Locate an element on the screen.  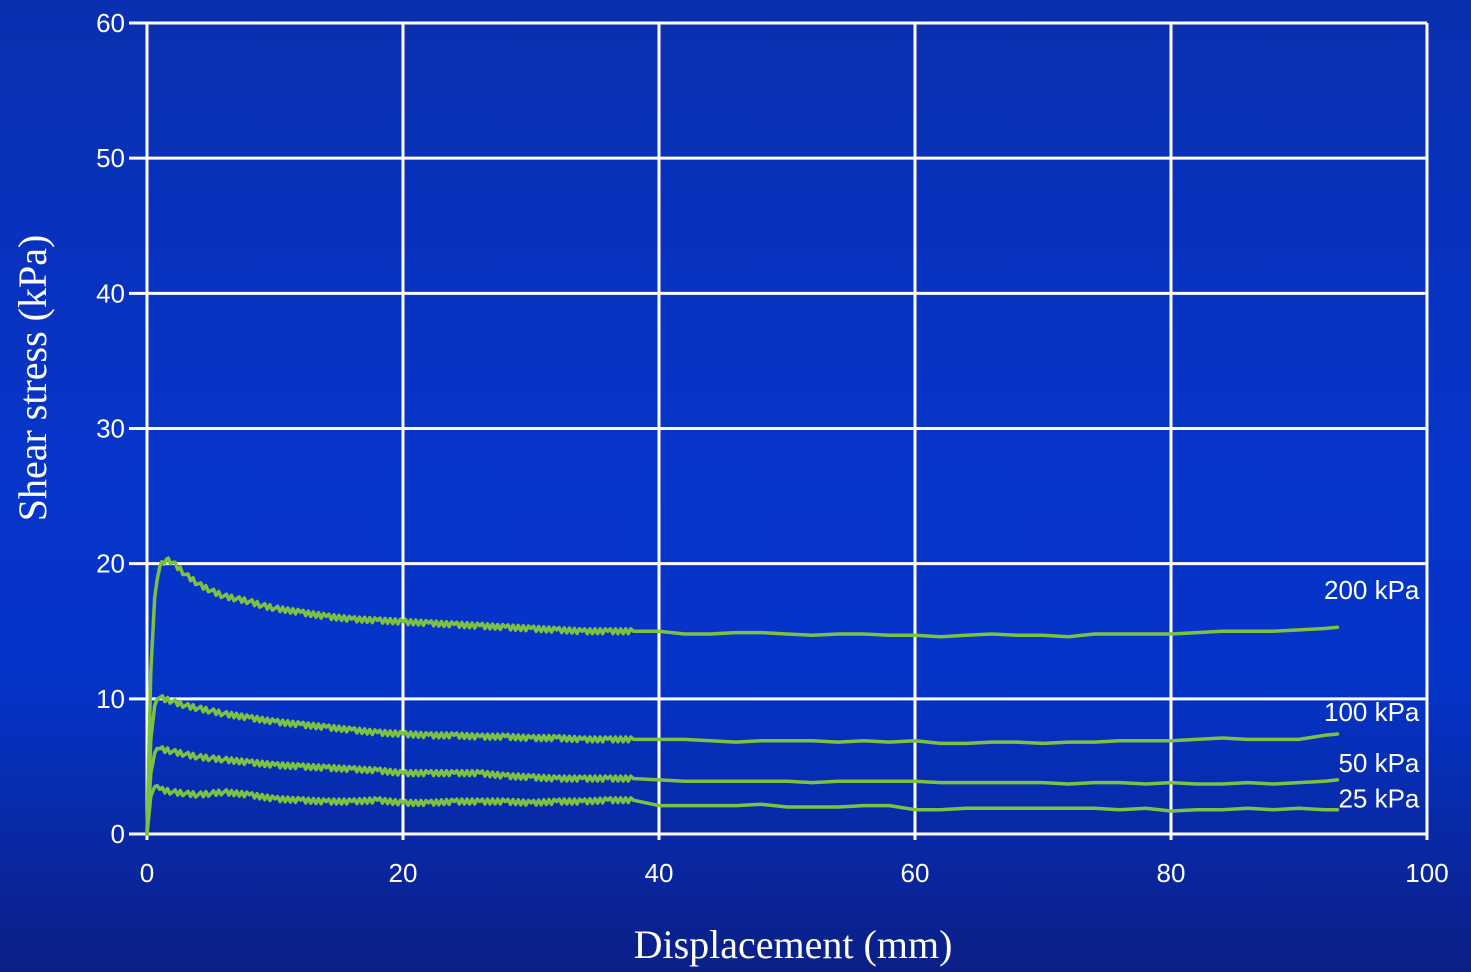
x-tick-label: 60 is located at coordinates (915, 873).